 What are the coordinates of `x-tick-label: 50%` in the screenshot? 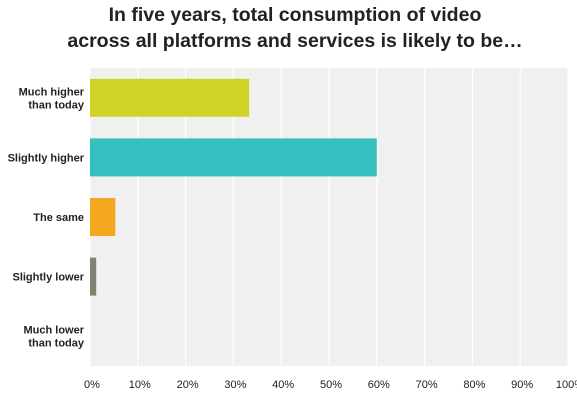 It's located at (331, 385).